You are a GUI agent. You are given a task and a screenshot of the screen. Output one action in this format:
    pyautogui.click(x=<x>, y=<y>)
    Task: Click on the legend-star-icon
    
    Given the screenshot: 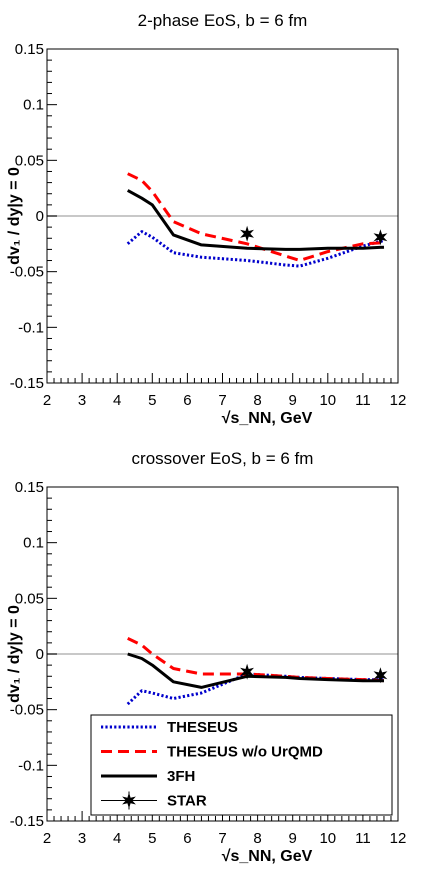 What is the action you would take?
    pyautogui.click(x=129, y=800)
    